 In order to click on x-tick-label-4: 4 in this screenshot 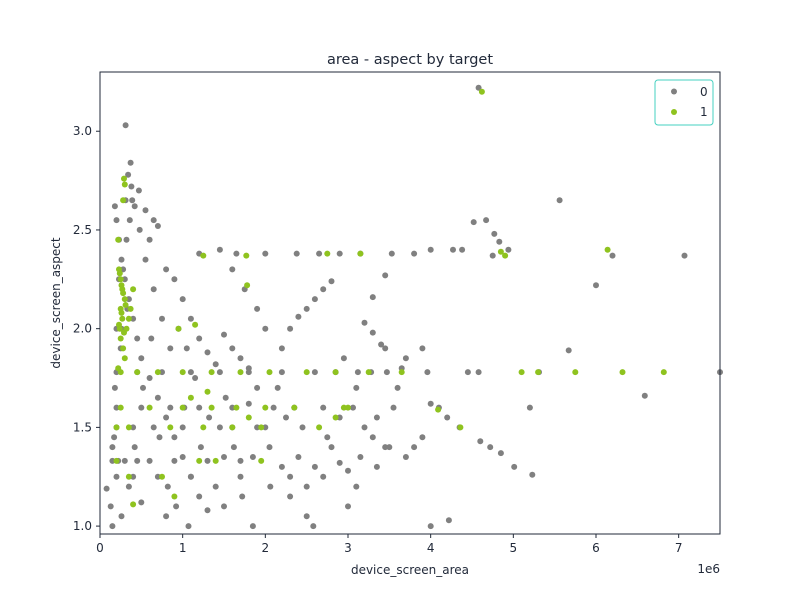, I will do `click(431, 548)`.